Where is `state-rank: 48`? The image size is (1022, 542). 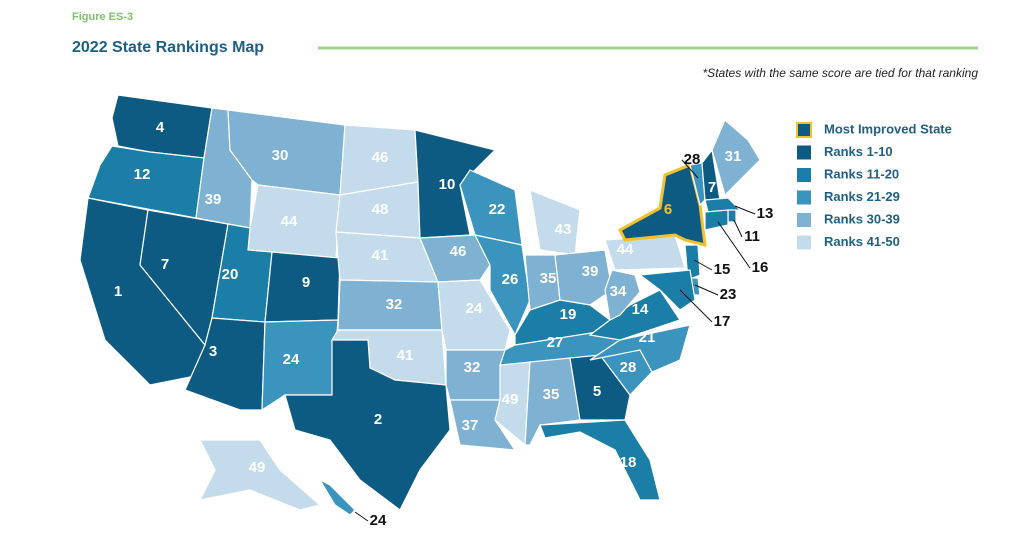
state-rank: 48 is located at coordinates (380, 209).